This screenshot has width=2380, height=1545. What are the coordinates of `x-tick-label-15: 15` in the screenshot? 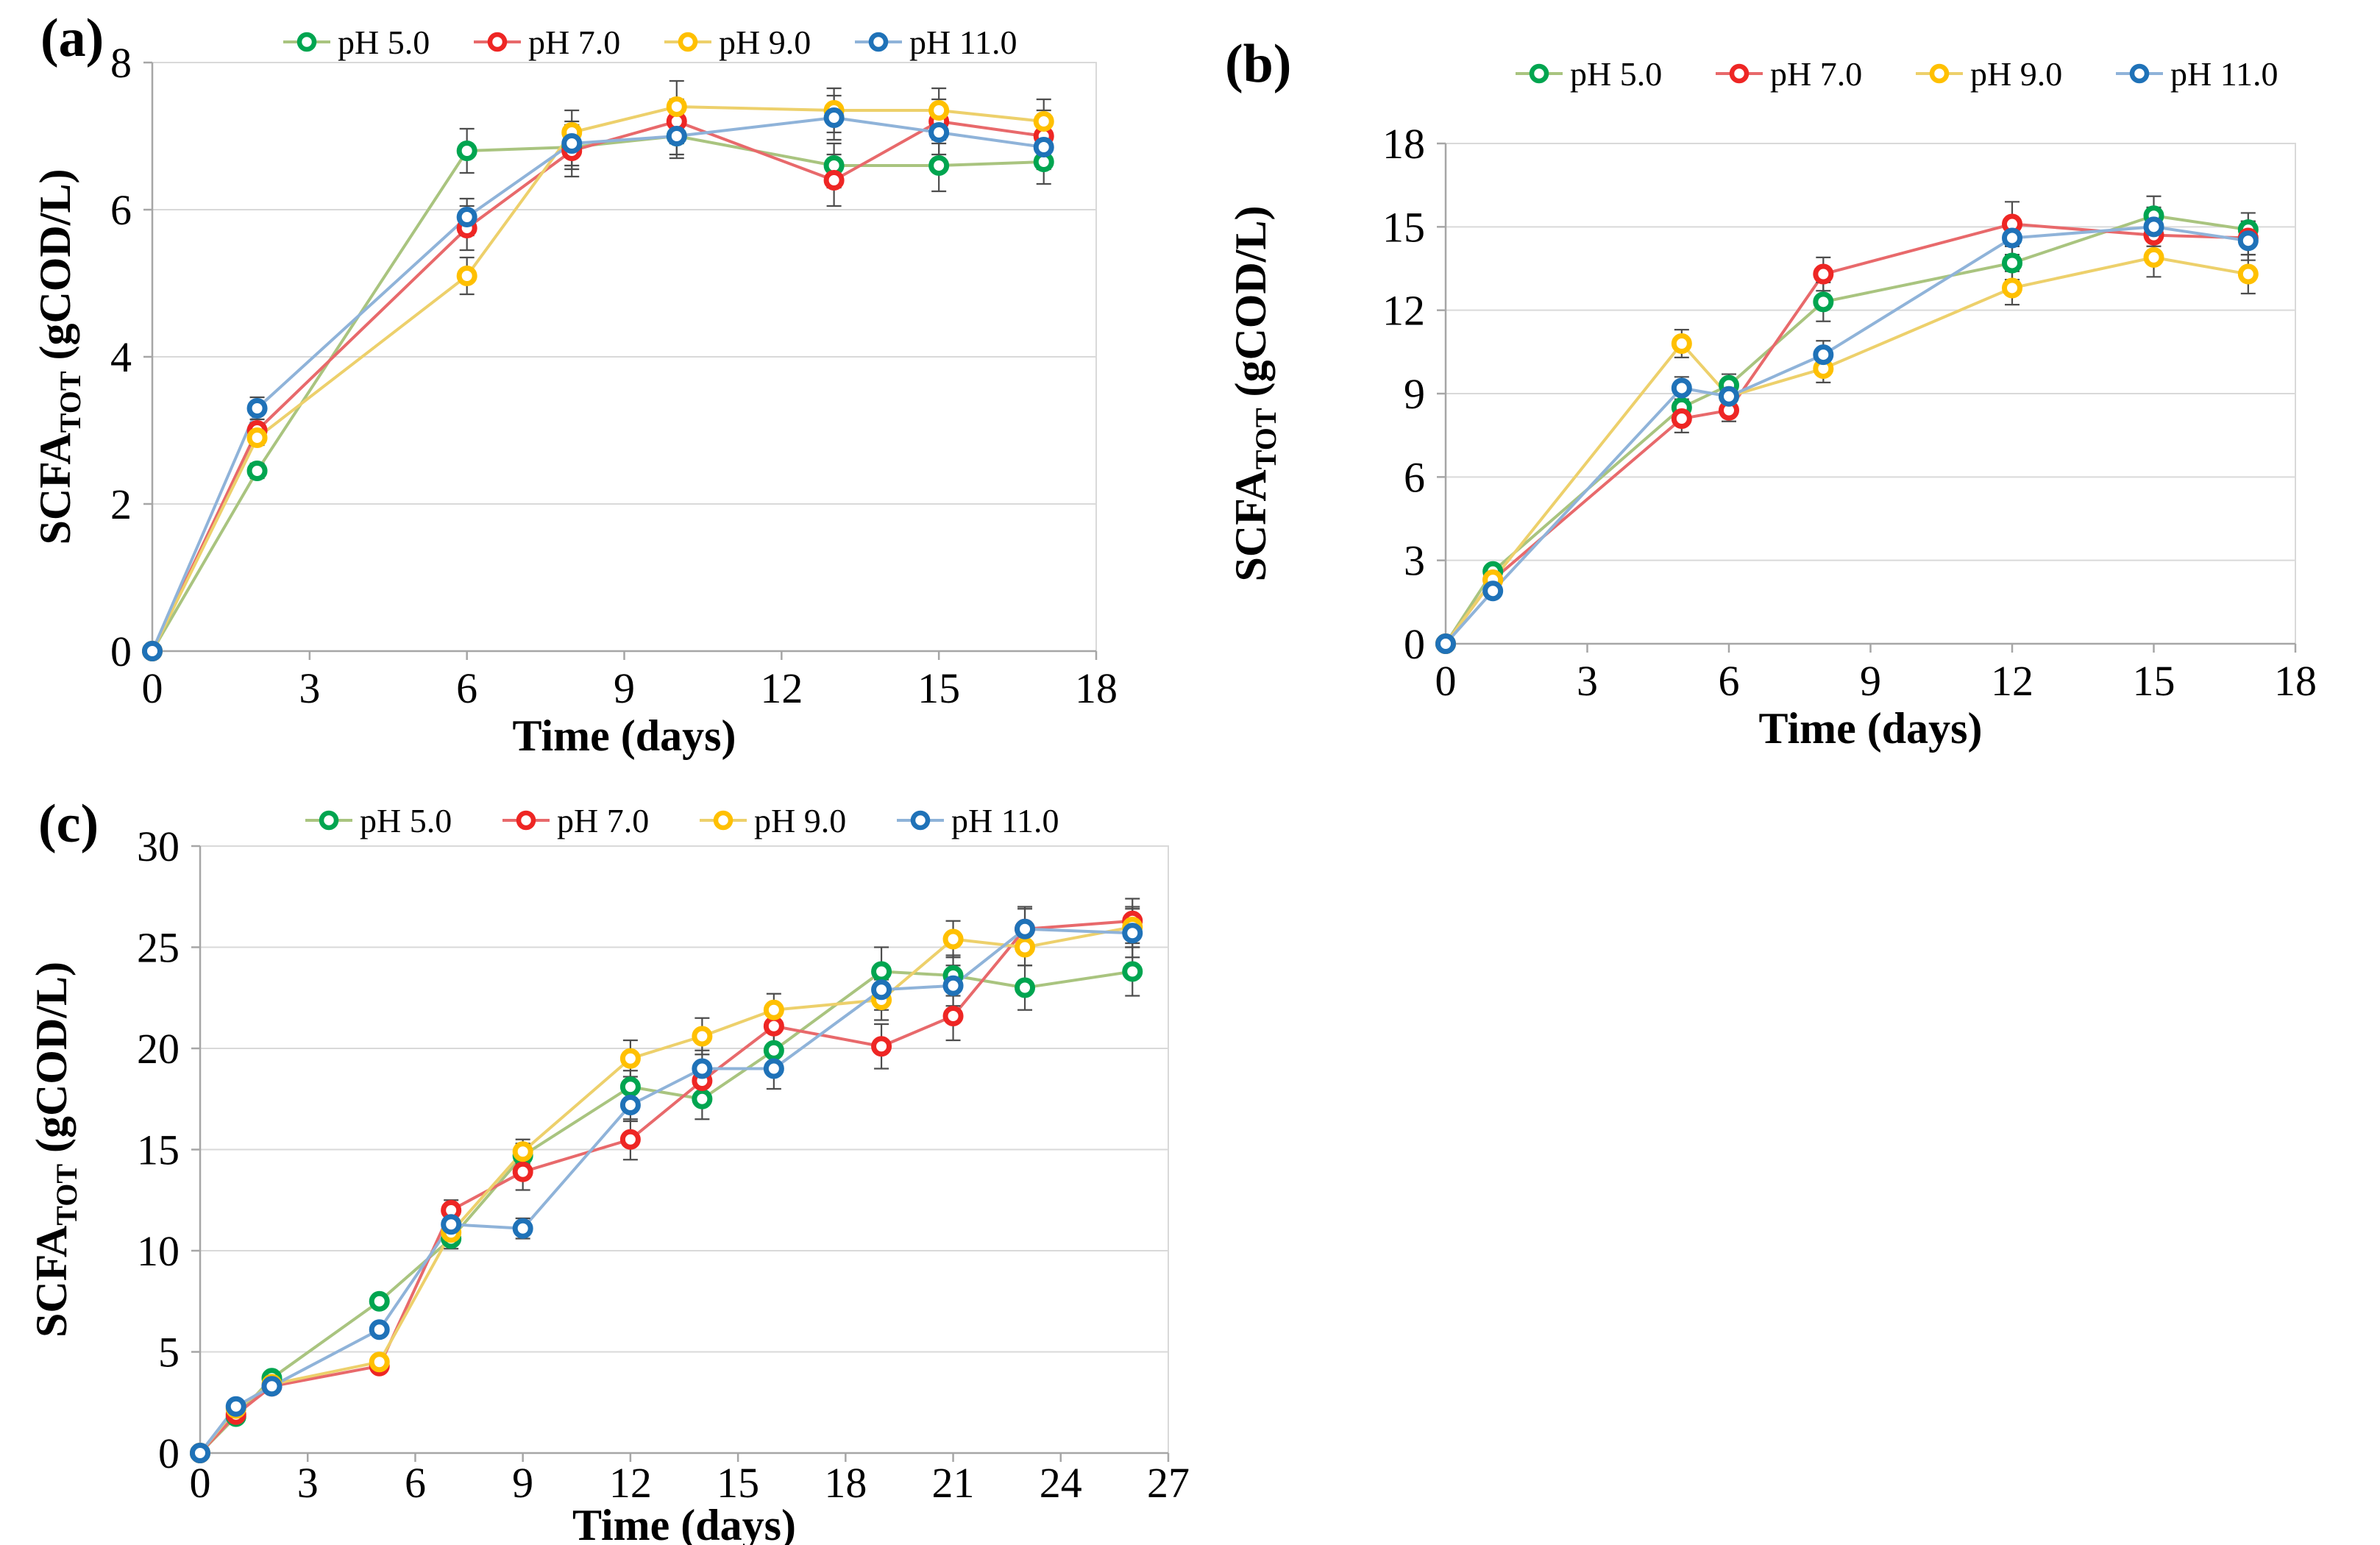 It's located at (738, 1483).